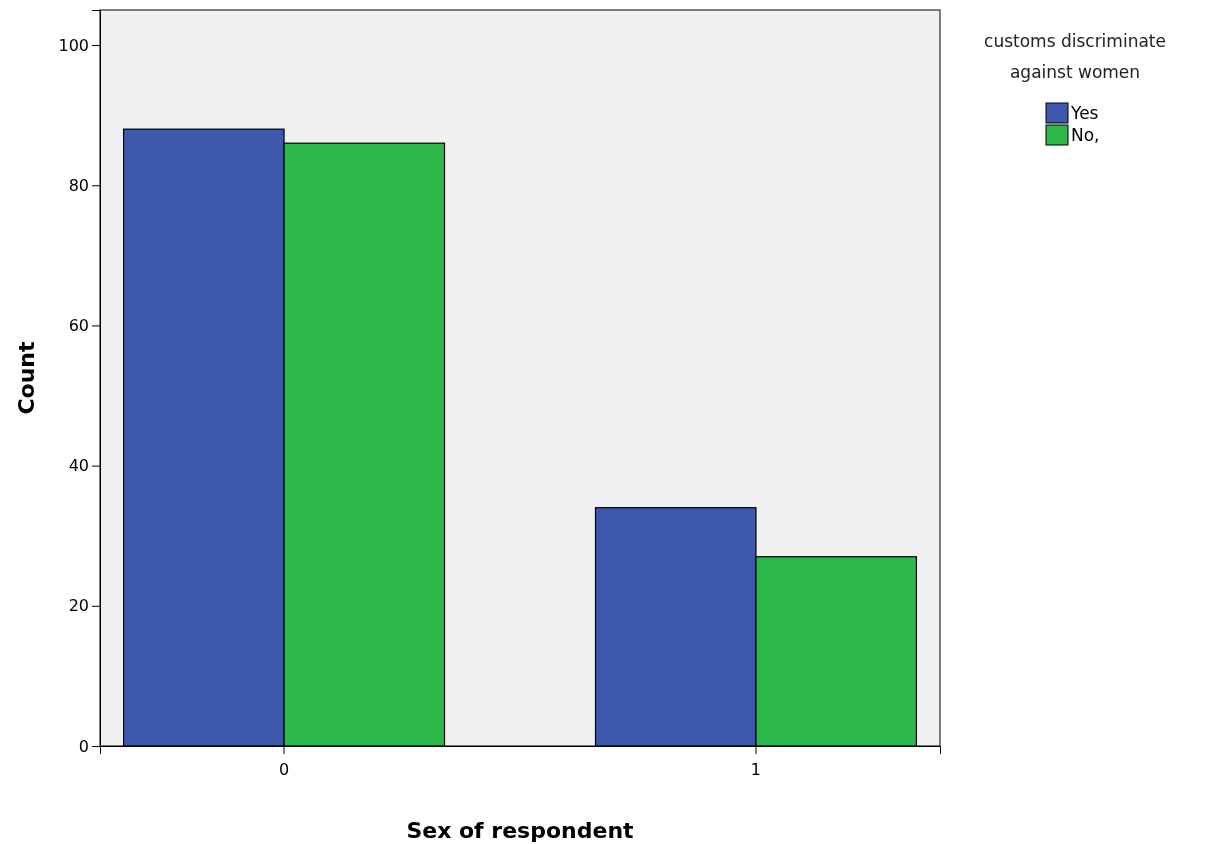 The width and height of the screenshot is (1212, 844). Describe the element at coordinates (78, 185) in the screenshot. I see `y-tick-label: 80` at that location.